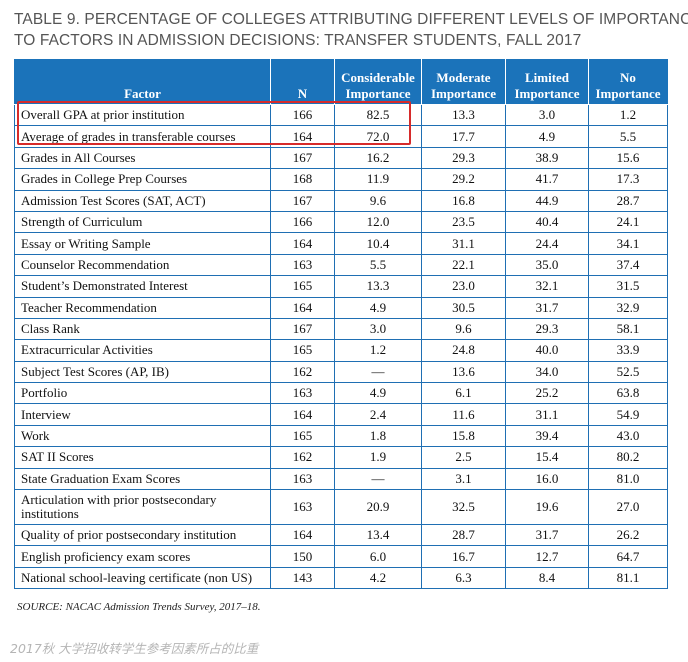  I want to click on considerable-cell: 4.9, so click(378, 393).